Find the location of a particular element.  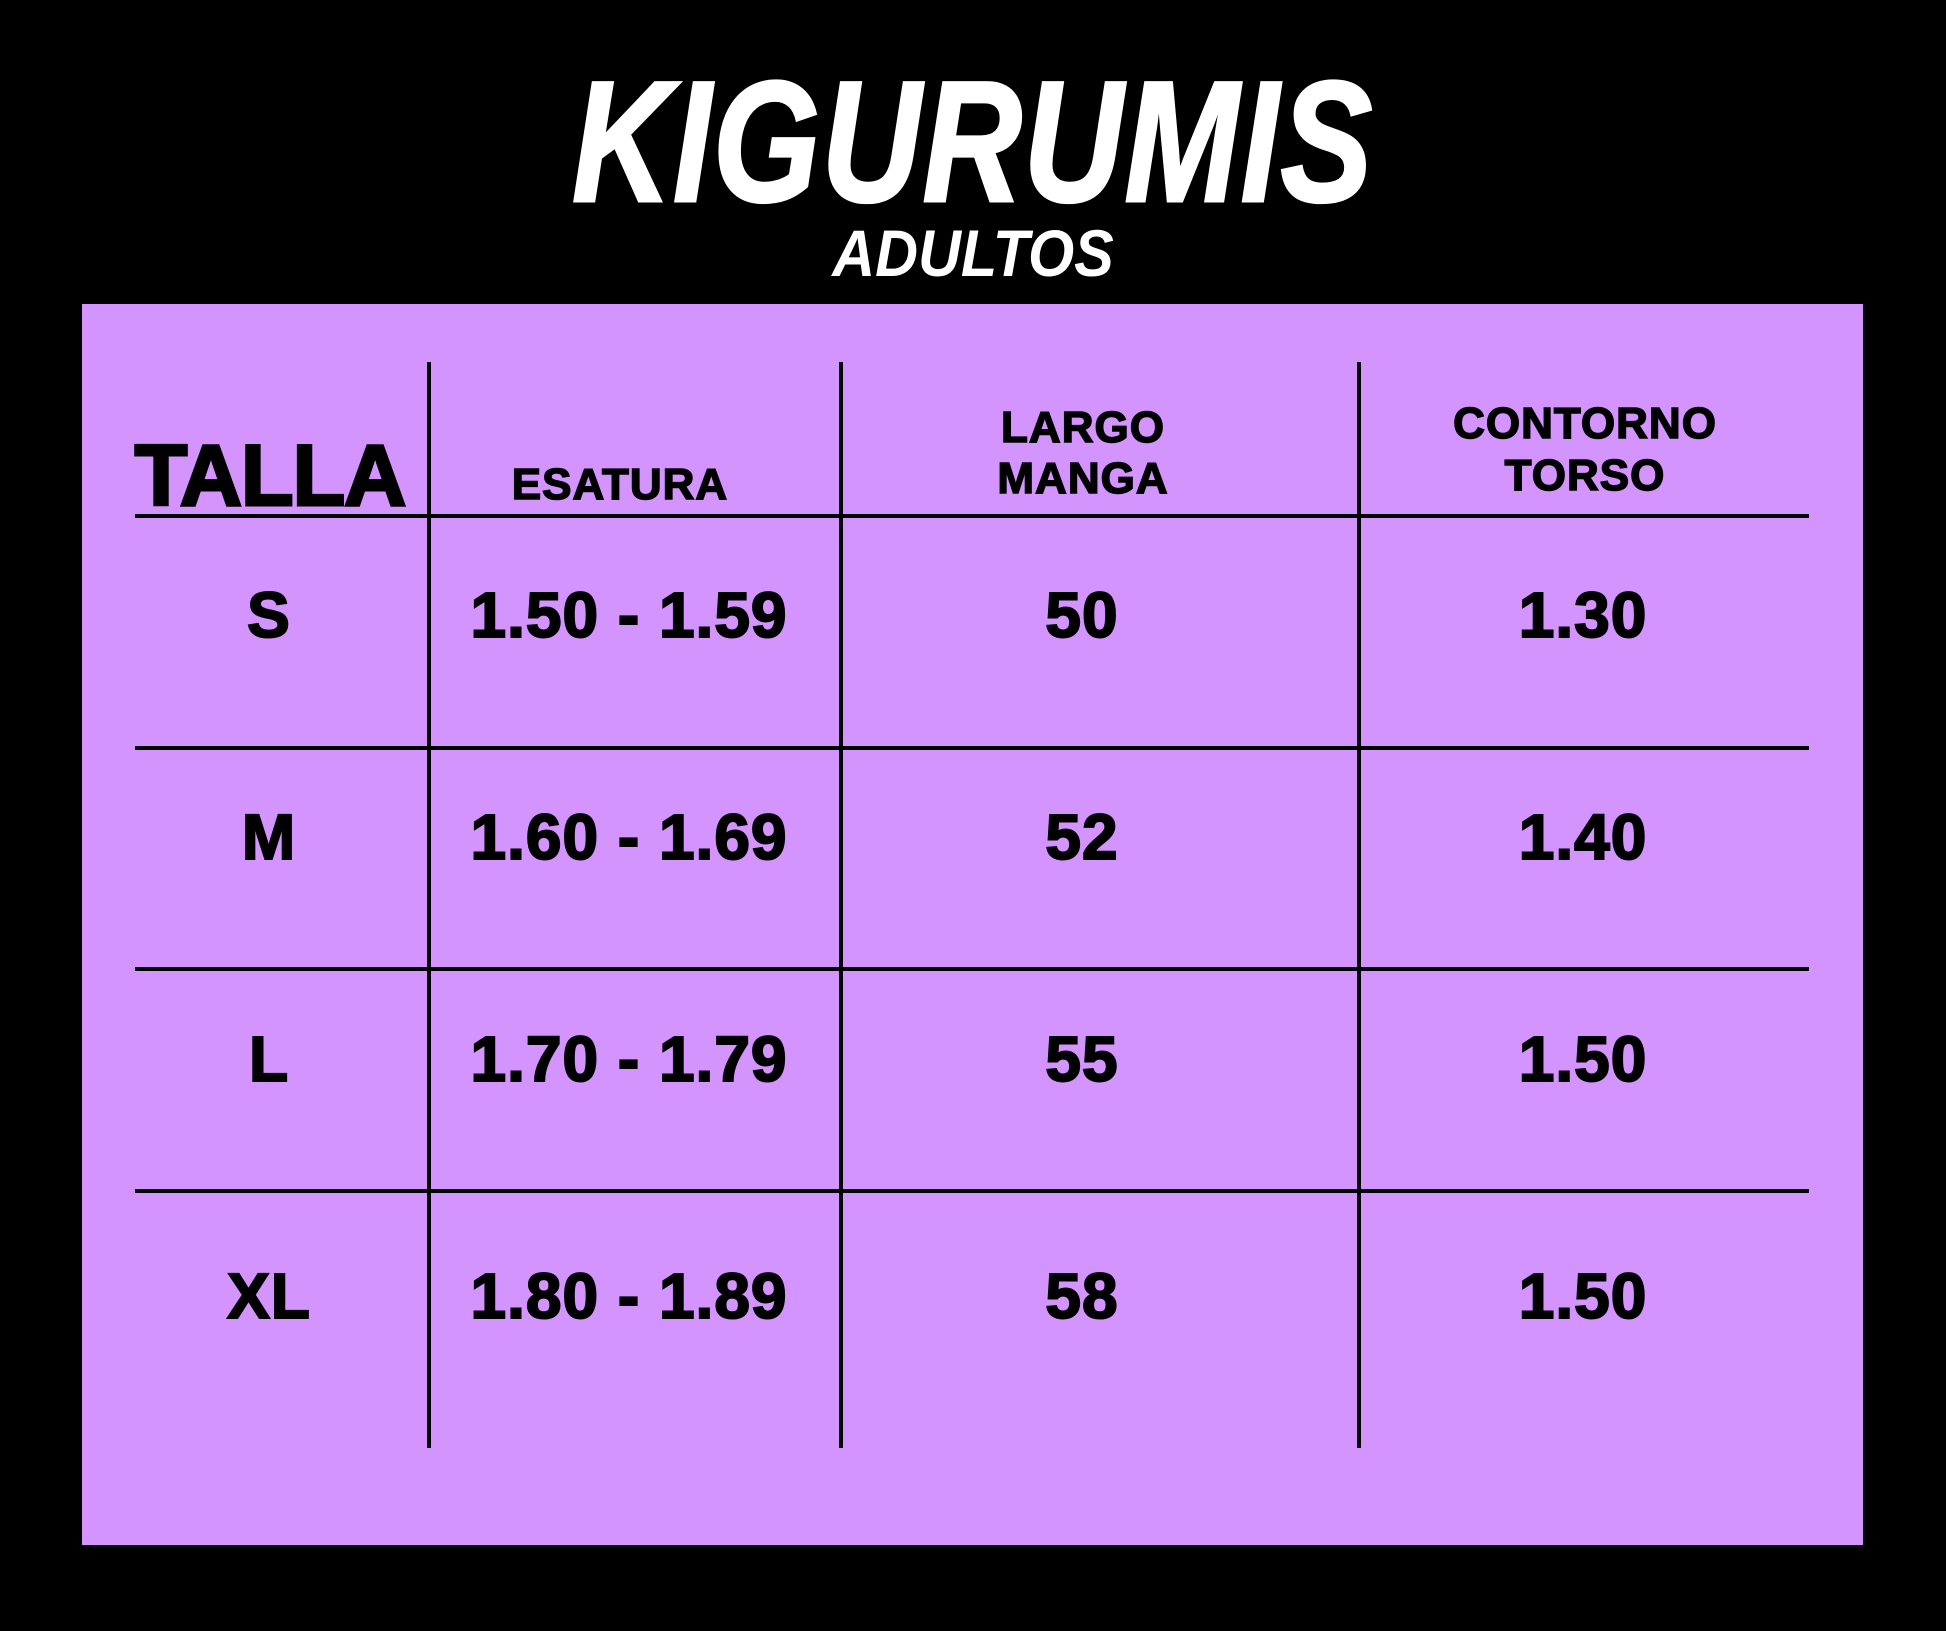

header-contorno-torso-line1: CONTORNO is located at coordinates (1584, 423).